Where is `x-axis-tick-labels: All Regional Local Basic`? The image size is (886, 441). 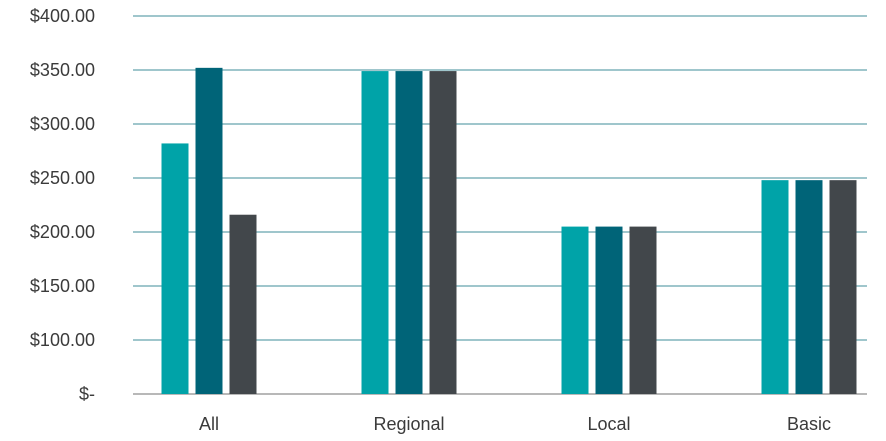
x-axis-tick-labels: All Regional Local Basic is located at coordinates (515, 424).